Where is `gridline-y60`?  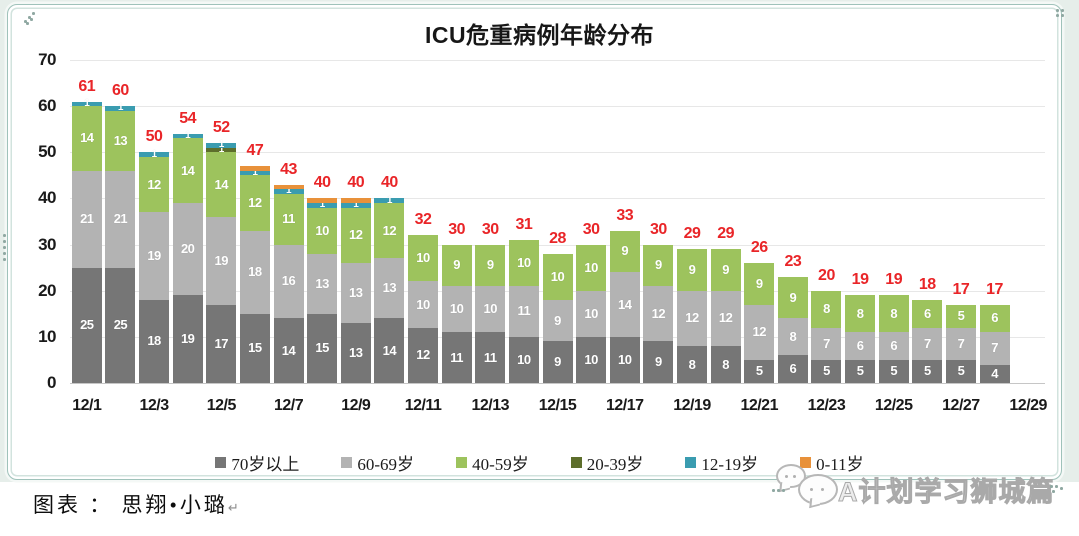 gridline-y60 is located at coordinates (557, 107).